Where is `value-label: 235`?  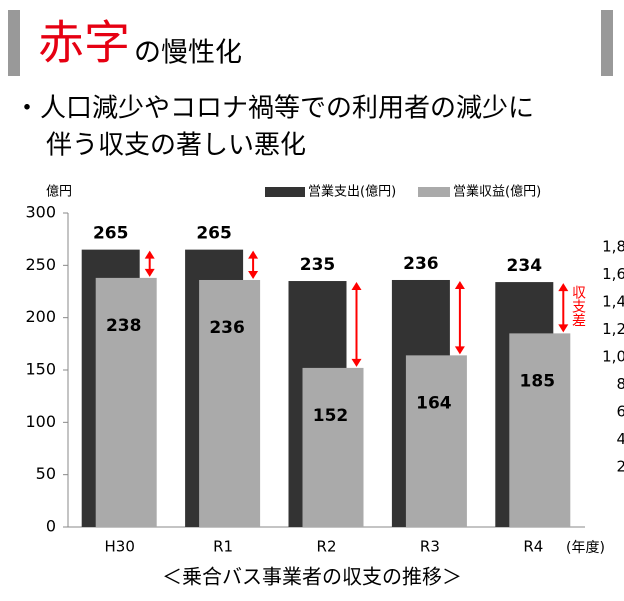 value-label: 235 is located at coordinates (318, 265).